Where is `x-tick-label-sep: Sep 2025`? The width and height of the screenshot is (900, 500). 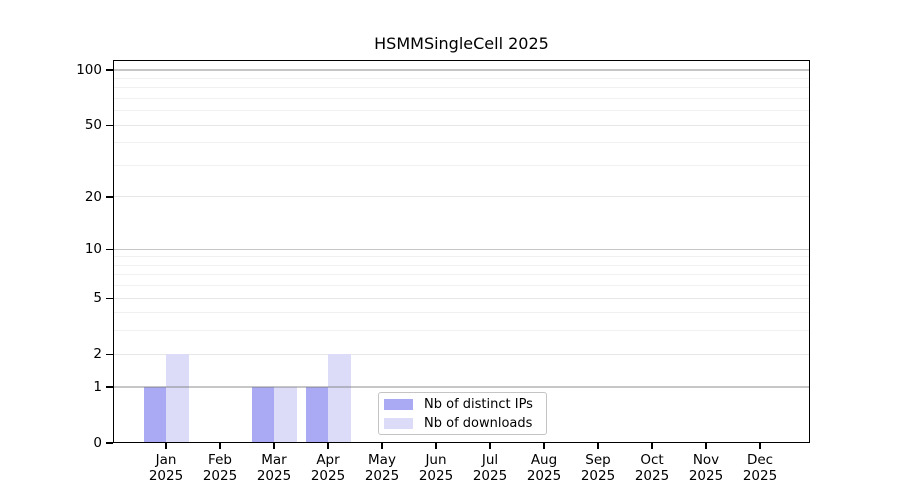
x-tick-label-sep: Sep 2025 is located at coordinates (598, 468).